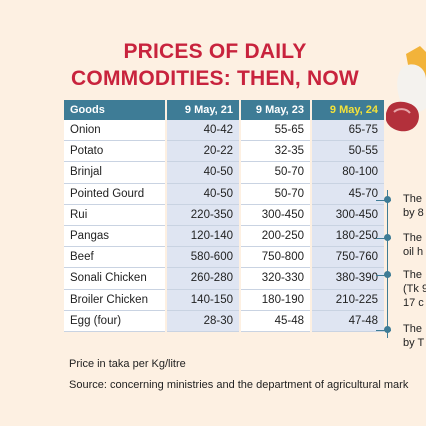  What do you see at coordinates (348, 278) in the screenshot?
I see `price-cell: 380-390` at bounding box center [348, 278].